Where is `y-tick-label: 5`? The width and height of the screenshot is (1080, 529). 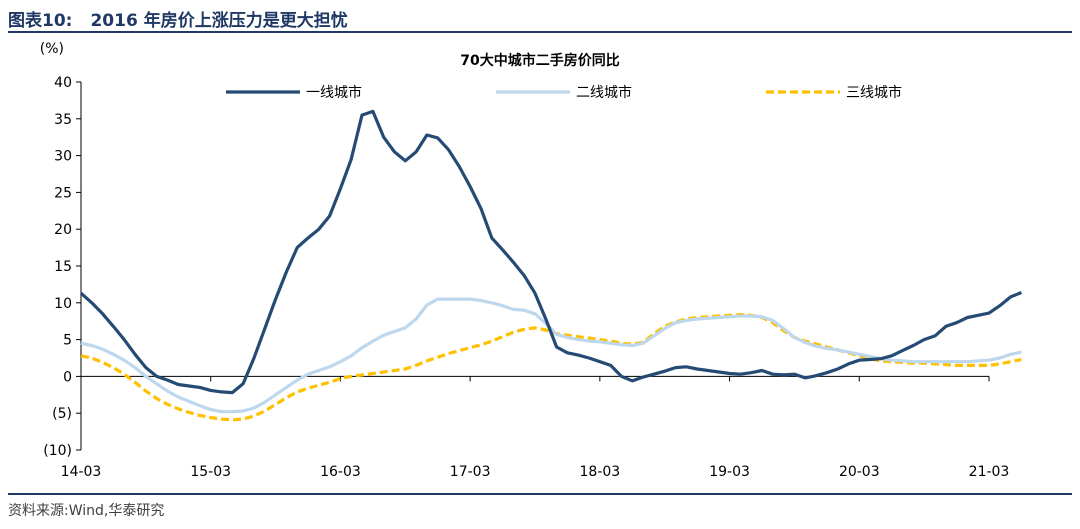
y-tick-label: 5 is located at coordinates (67, 341).